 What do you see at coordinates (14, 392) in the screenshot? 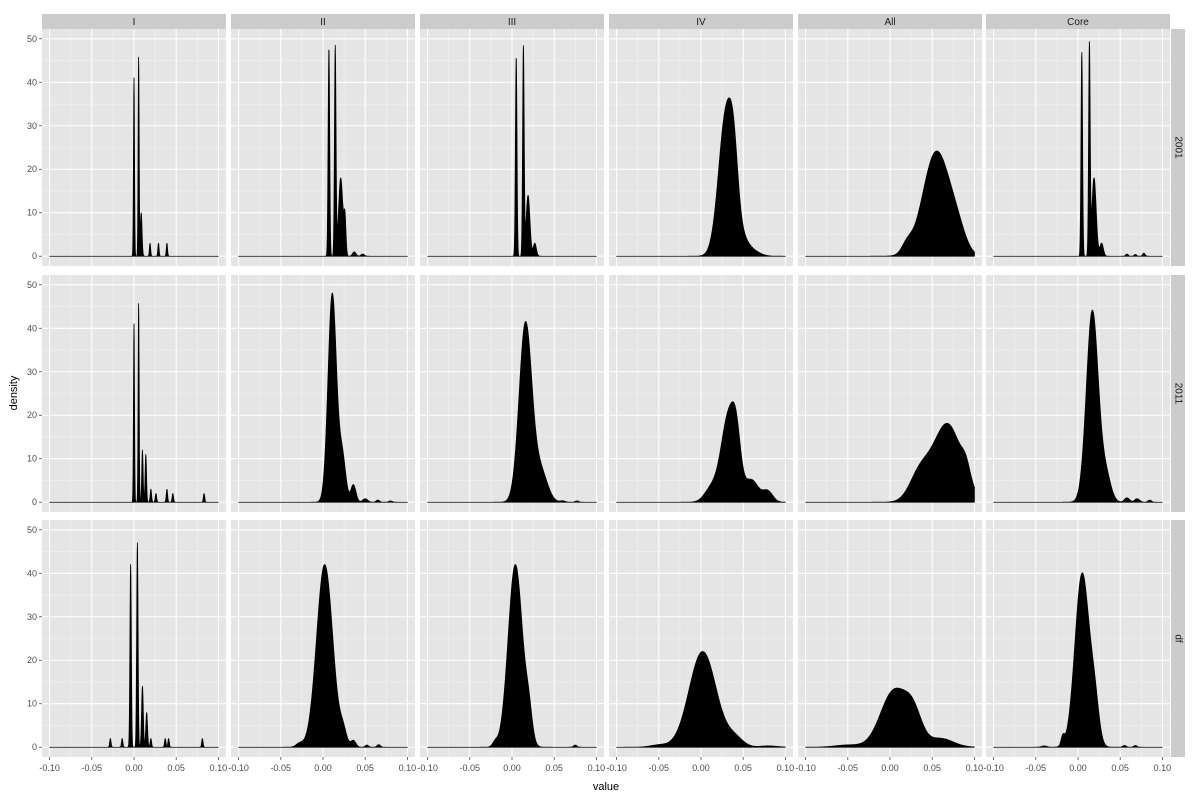
I see `y-axis-title: density` at bounding box center [14, 392].